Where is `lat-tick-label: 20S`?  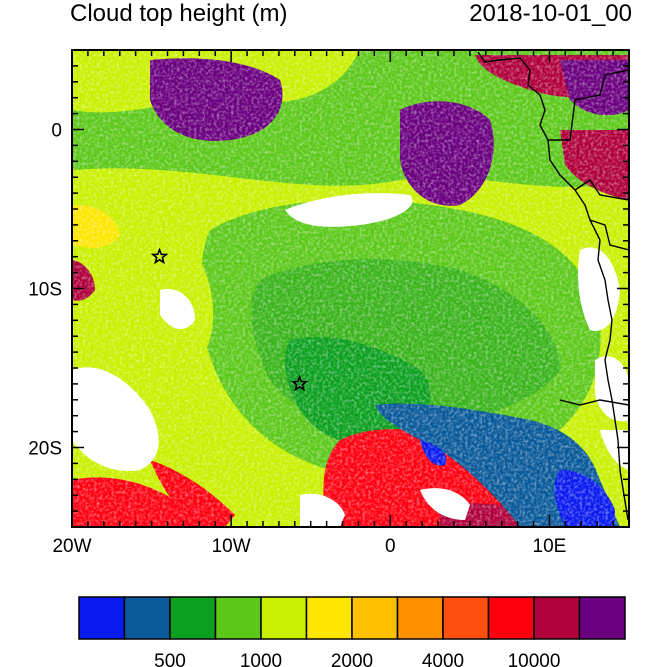 lat-tick-label: 20S is located at coordinates (45, 449).